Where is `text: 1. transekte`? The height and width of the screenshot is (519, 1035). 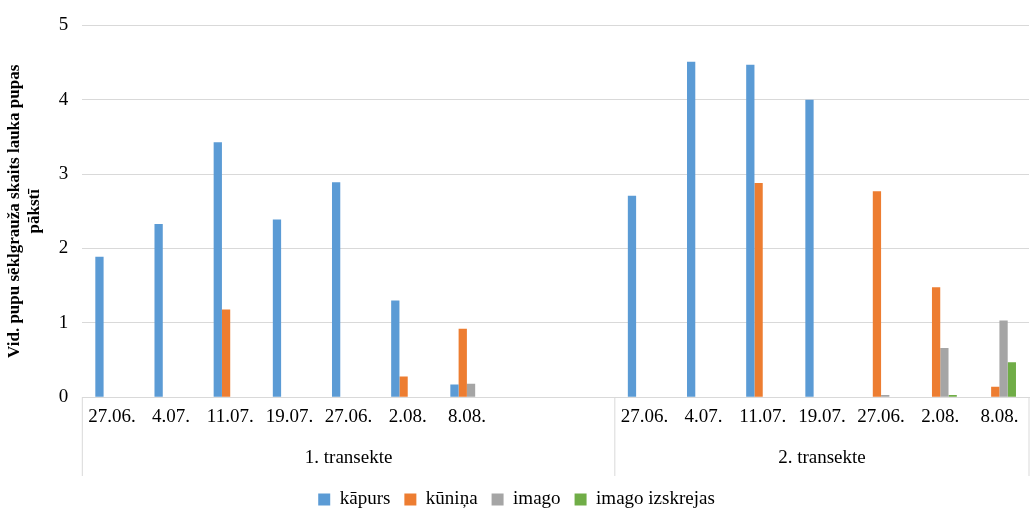 text: 1. transekte is located at coordinates (348, 456).